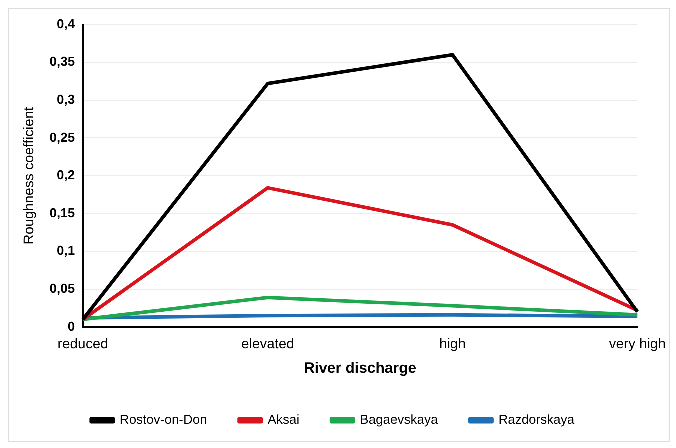 The width and height of the screenshot is (676, 448). I want to click on legend-label: Rostov-on-Don, so click(164, 420).